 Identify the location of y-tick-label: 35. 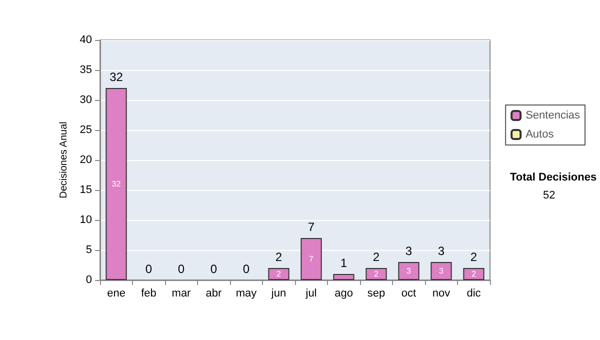
(86, 70).